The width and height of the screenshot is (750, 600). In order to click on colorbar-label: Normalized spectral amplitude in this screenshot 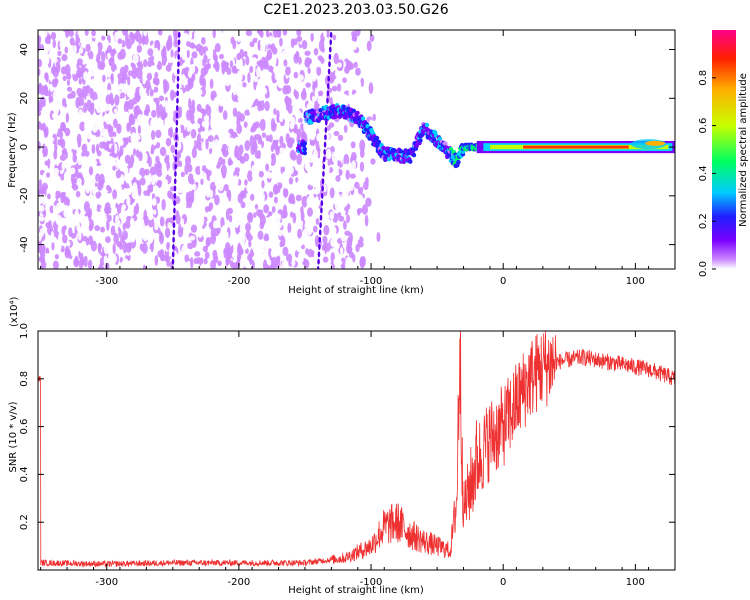, I will do `click(743, 150)`.